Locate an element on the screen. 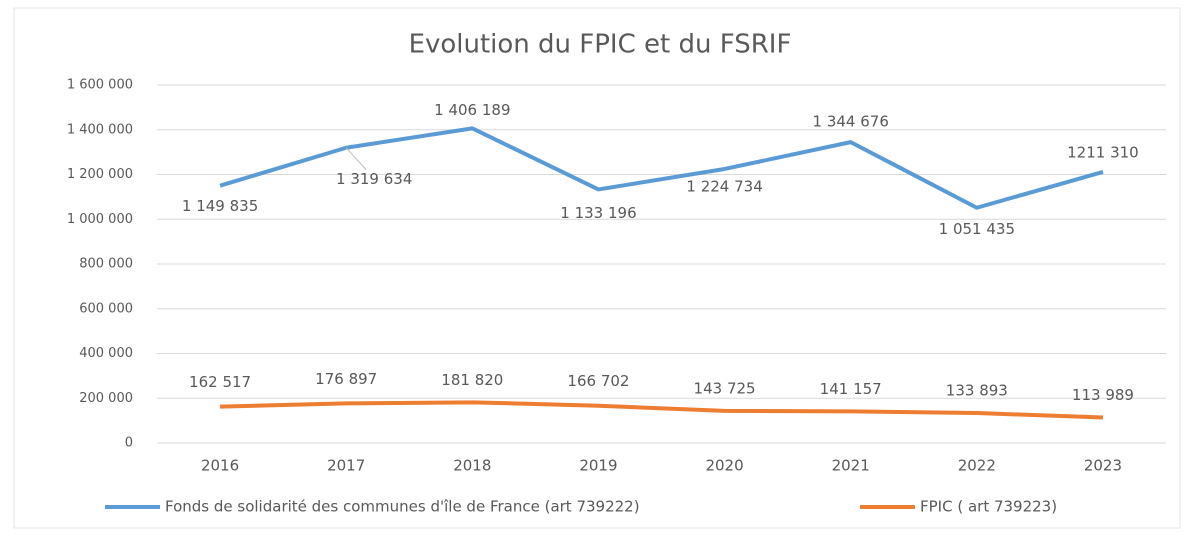 Image resolution: width=1184 pixels, height=536 pixels. data-label: 133 893 is located at coordinates (977, 391).